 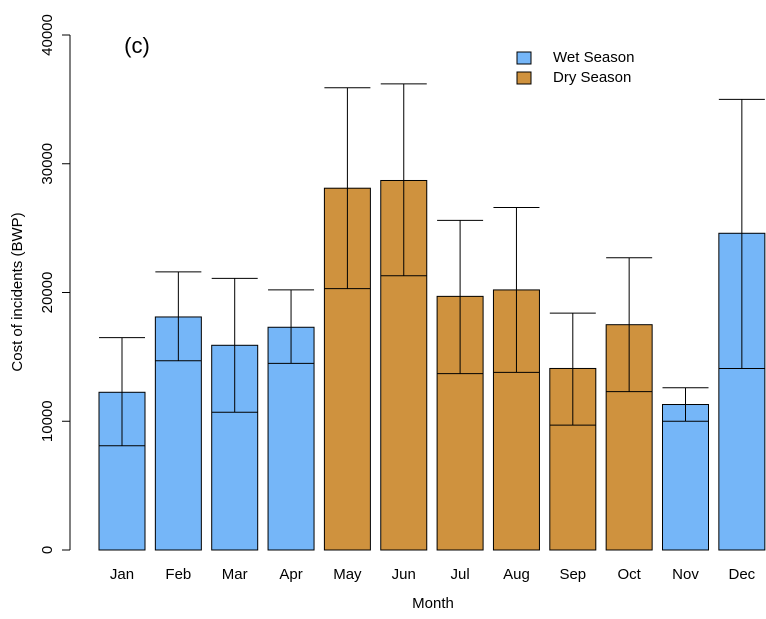 What do you see at coordinates (47, 421) in the screenshot?
I see `y-tick-label: 10000` at bounding box center [47, 421].